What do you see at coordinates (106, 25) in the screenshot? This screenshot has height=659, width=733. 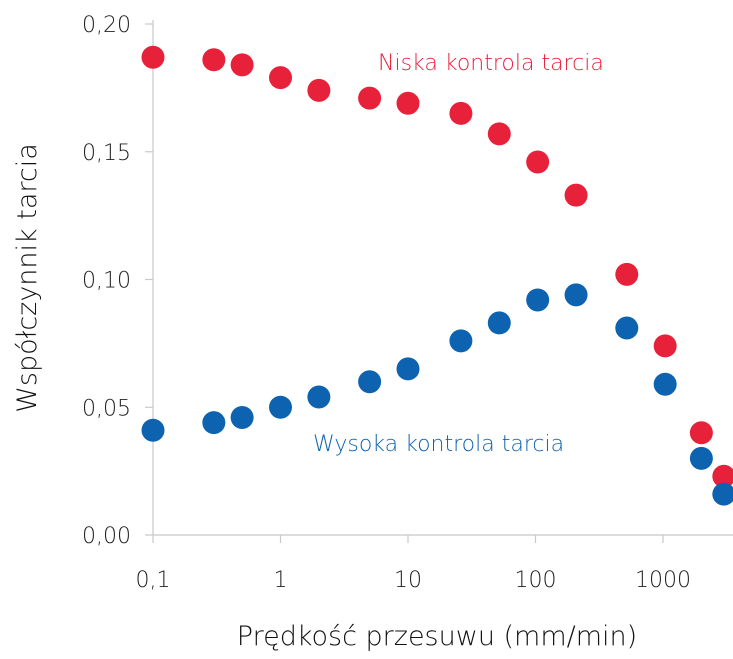 I see `y-tick-label: 0,20` at bounding box center [106, 25].